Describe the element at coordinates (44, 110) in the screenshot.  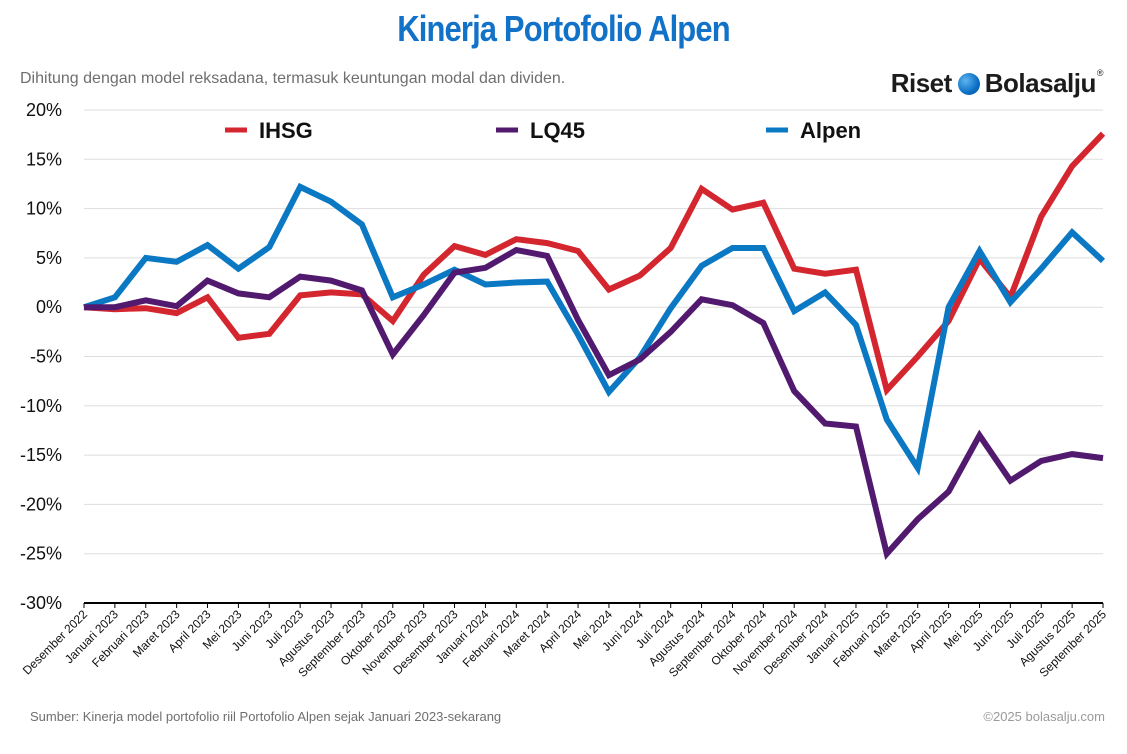
I see `y-tick-label: 20%` at that location.